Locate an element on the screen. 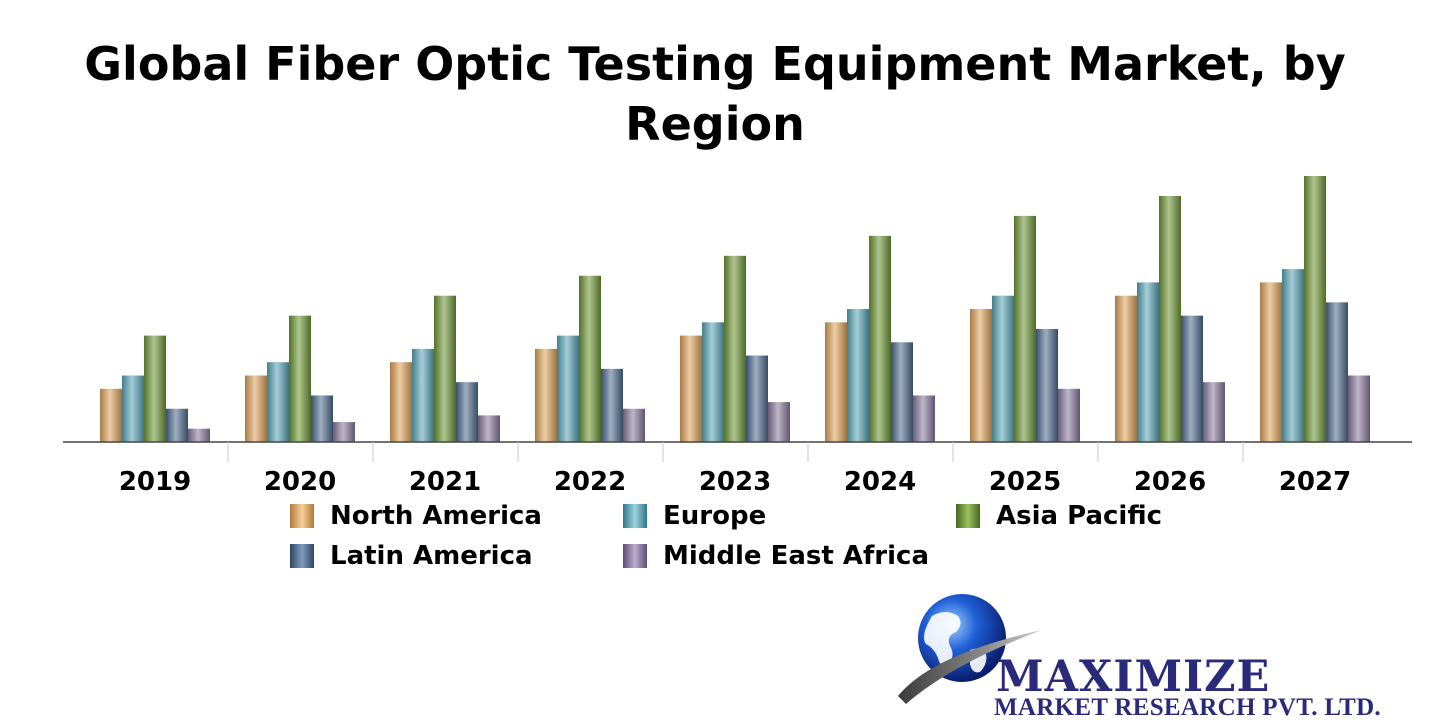  bar-asia-pacific-2026 is located at coordinates (1170, 318).